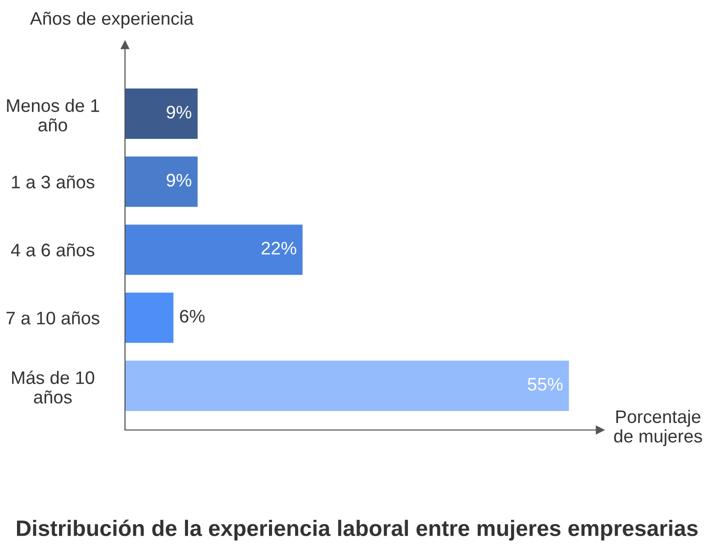  Describe the element at coordinates (53, 317) in the screenshot. I see `y-tick-label: 7 a 10 años` at that location.